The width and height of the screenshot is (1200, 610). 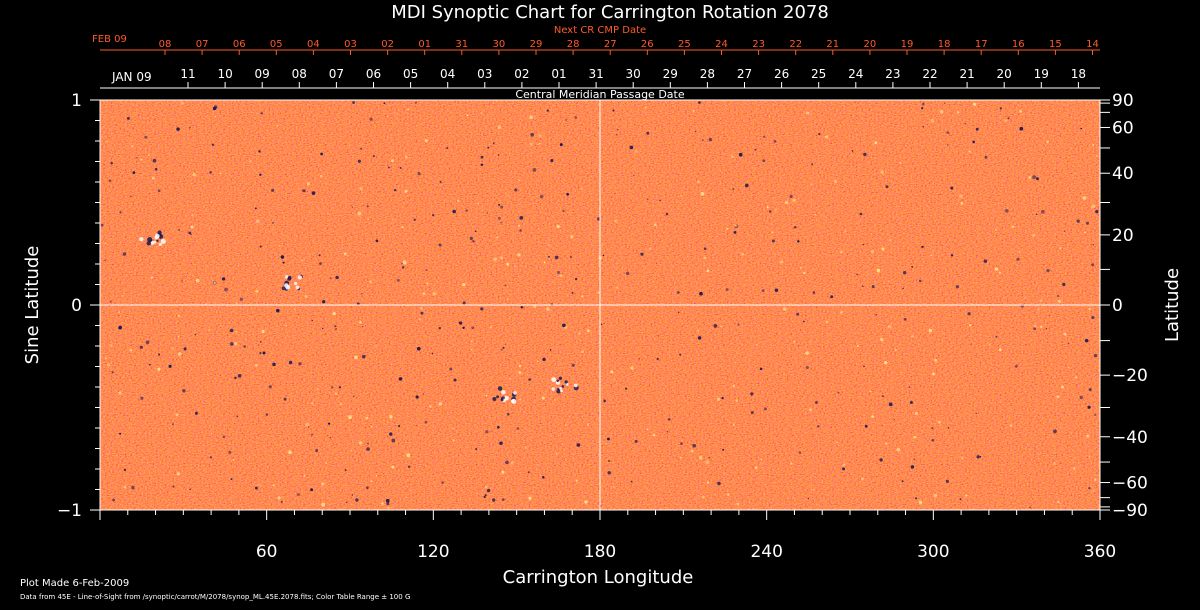 I want to click on y-right-tick-label: 20, so click(x=1123, y=236).